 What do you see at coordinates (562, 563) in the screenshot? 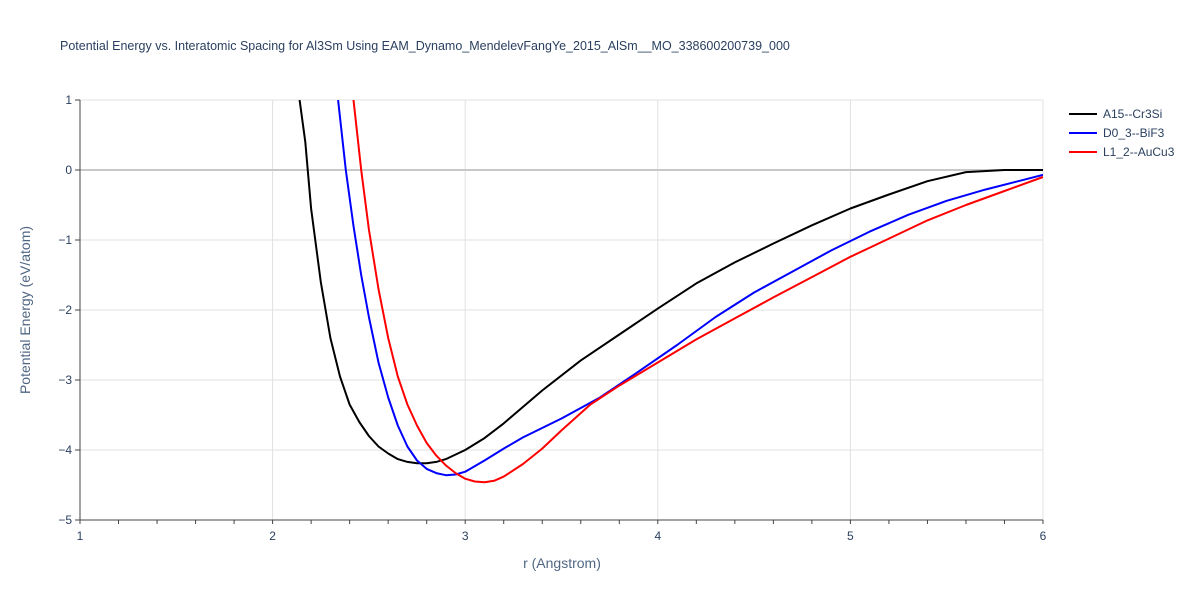
I see `x-axis-title: r (Angstrom)` at bounding box center [562, 563].